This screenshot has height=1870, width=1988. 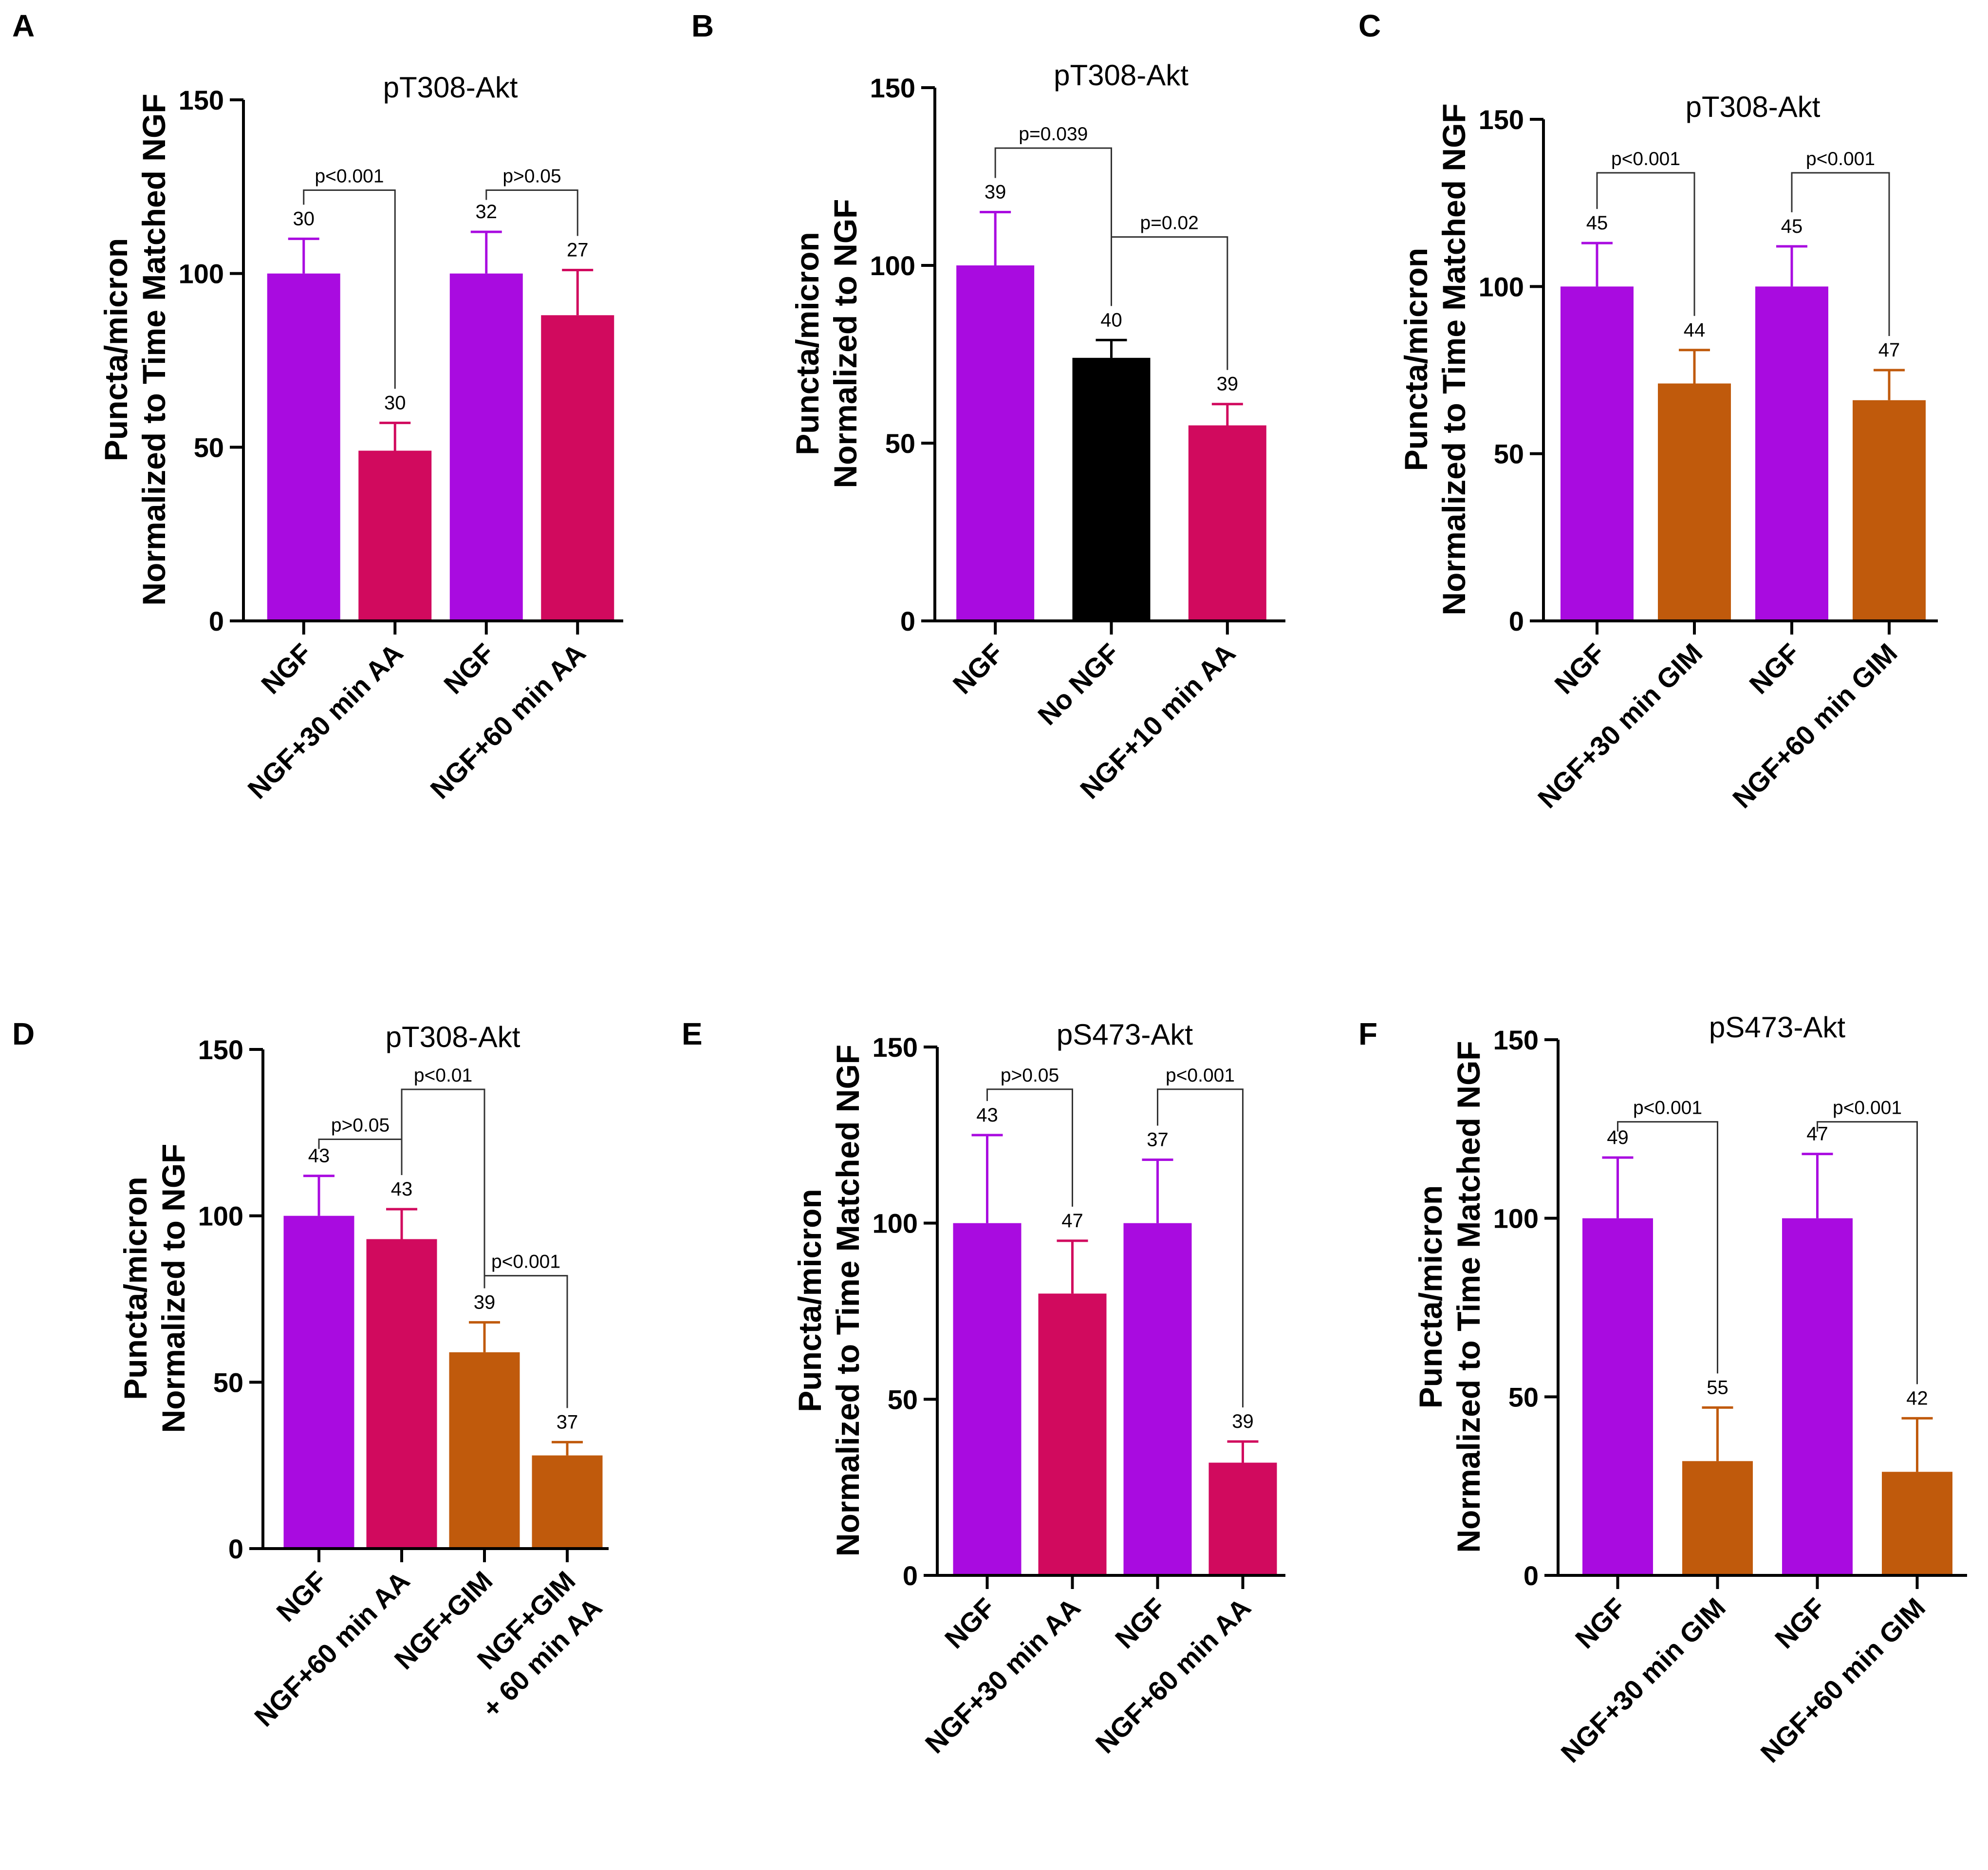 I want to click on n-label: 40, so click(x=1111, y=320).